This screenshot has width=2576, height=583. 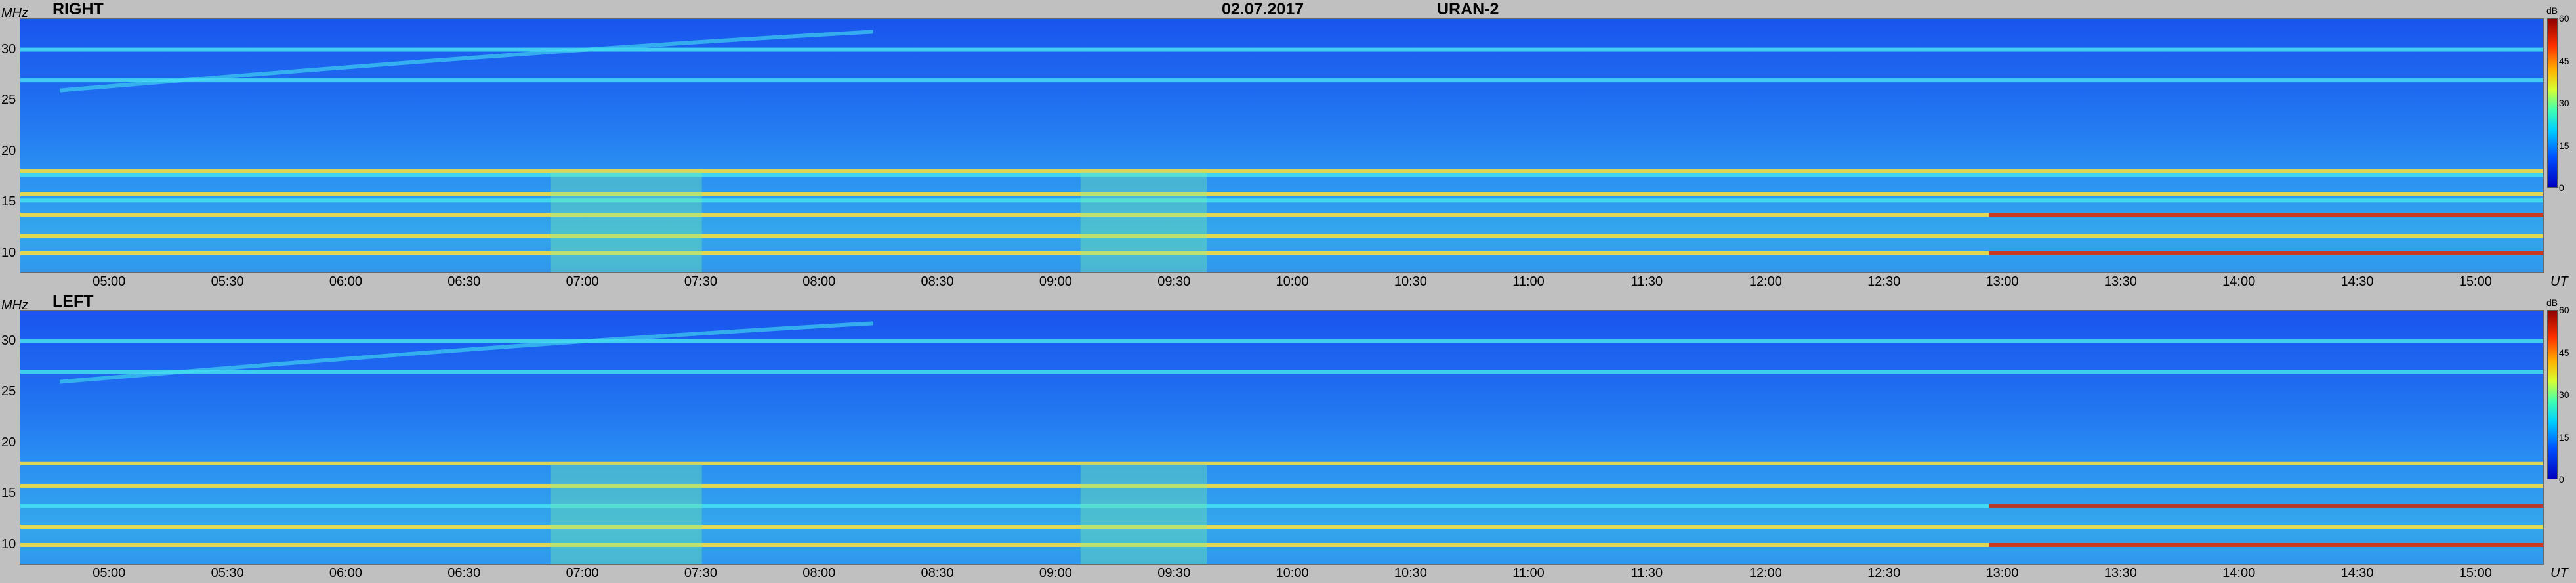 What do you see at coordinates (2553, 103) in the screenshot?
I see `colorbar-right` at bounding box center [2553, 103].